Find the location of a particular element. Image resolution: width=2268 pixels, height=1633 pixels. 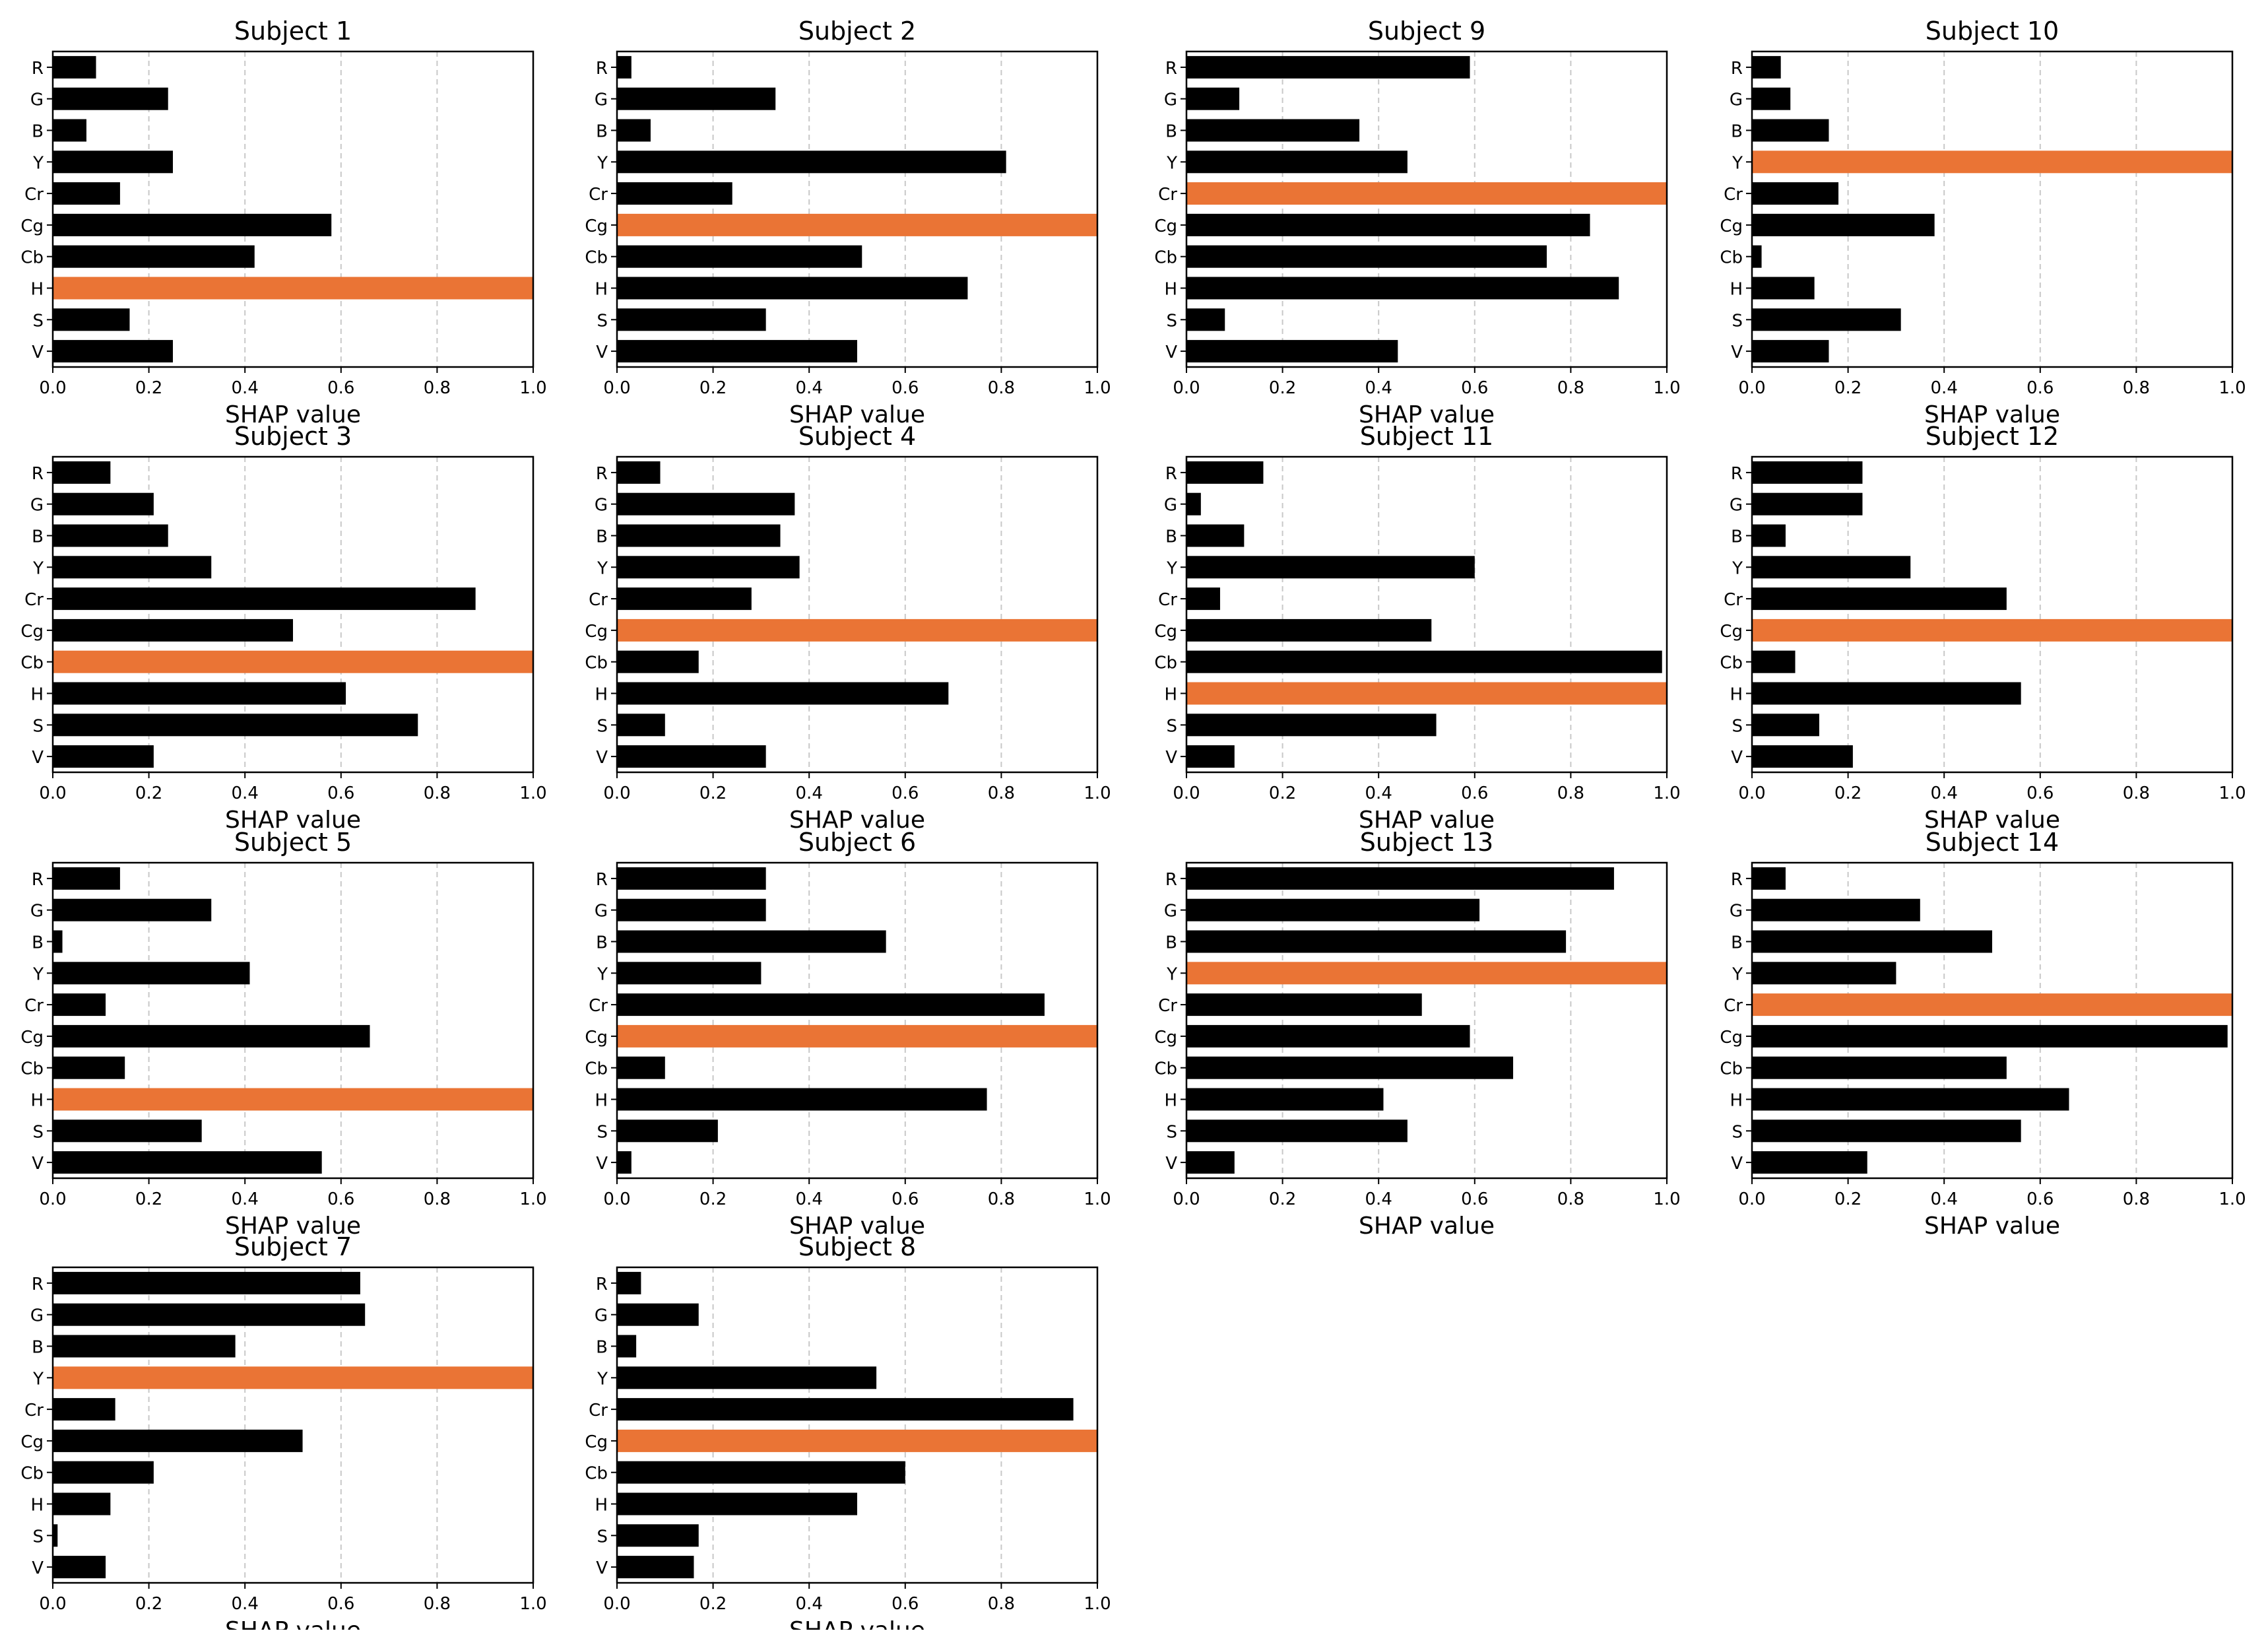

subplot-title: Subject 10 is located at coordinates (1993, 32).